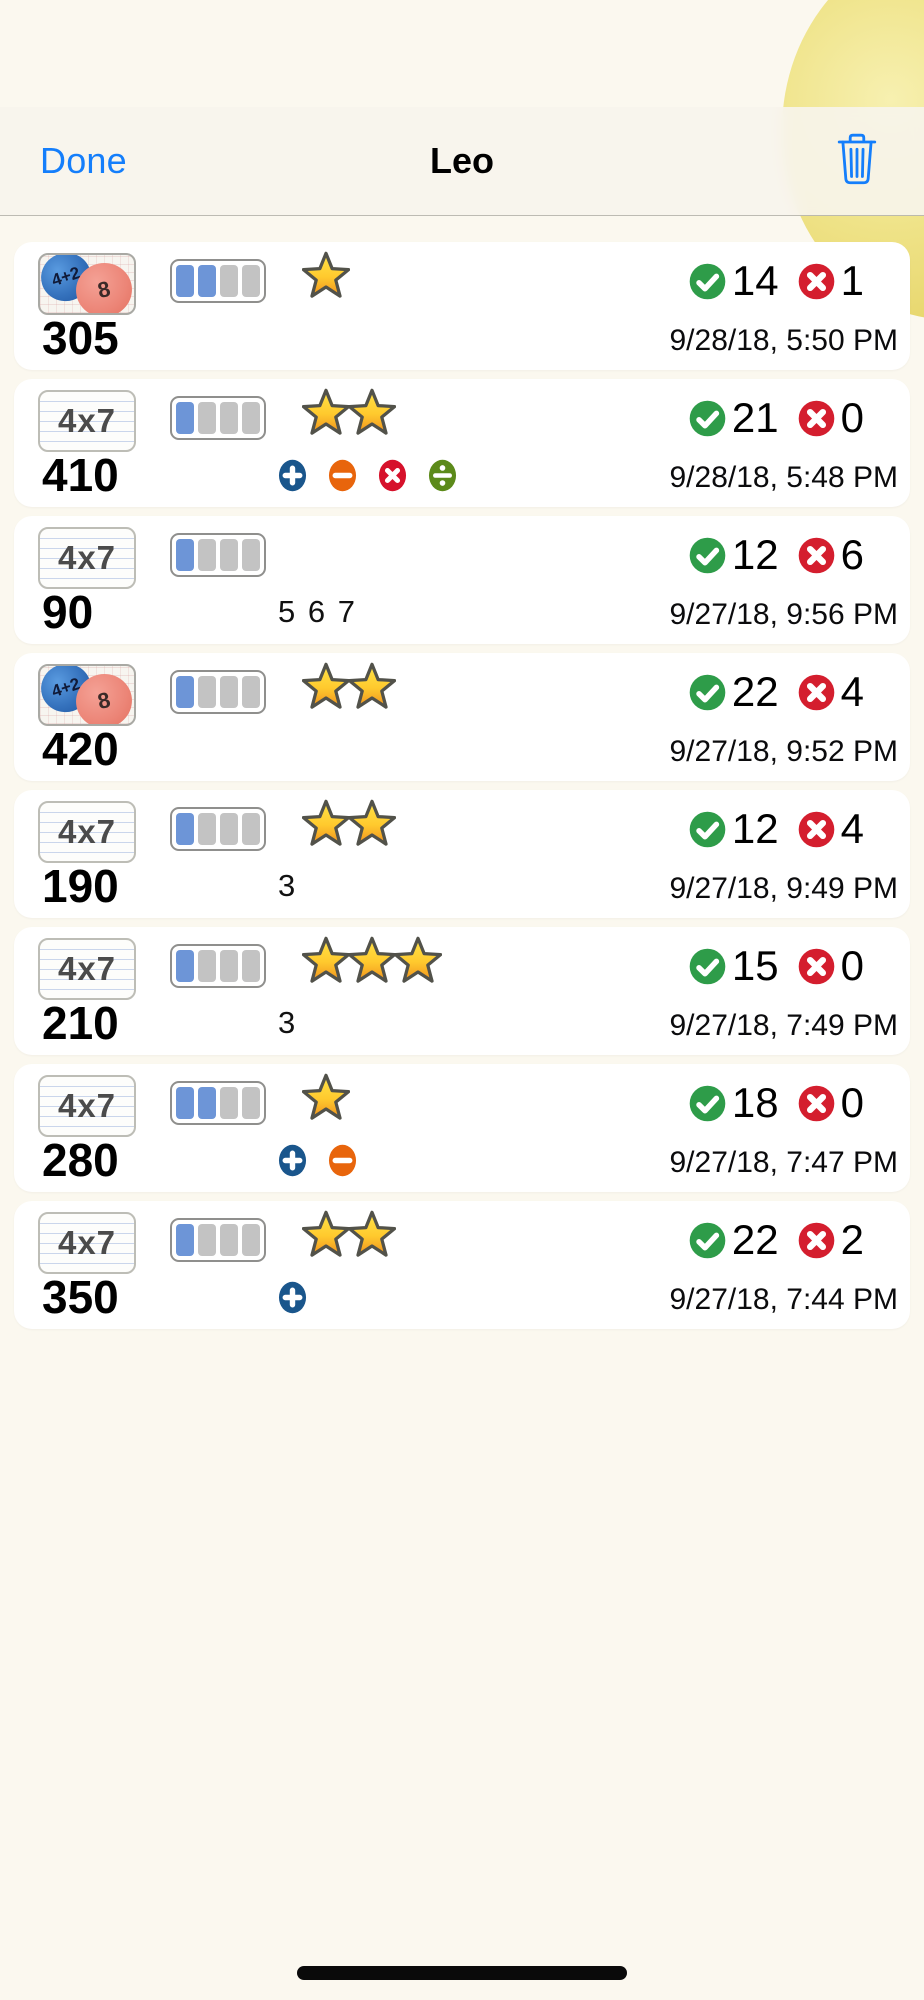  What do you see at coordinates (83, 160) in the screenshot?
I see `done-button: Done` at bounding box center [83, 160].